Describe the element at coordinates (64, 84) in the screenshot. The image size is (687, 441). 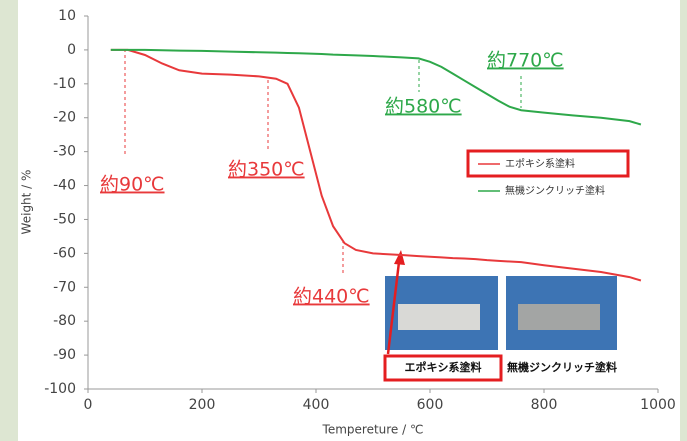
I see `y-tick-label: -10` at that location.